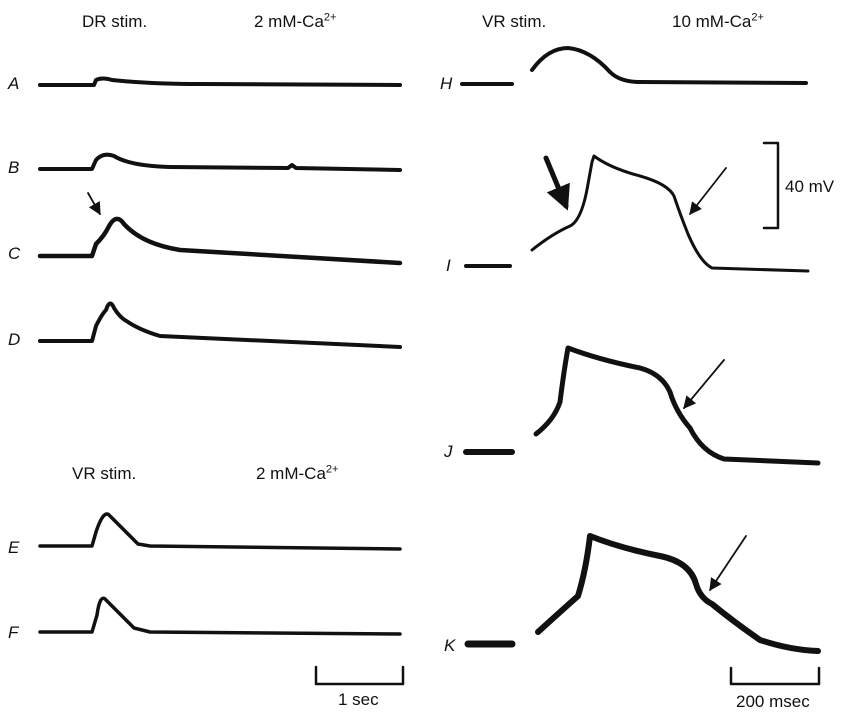 This screenshot has width=851, height=716. What do you see at coordinates (448, 451) in the screenshot?
I see `trace-label-j: J` at bounding box center [448, 451].